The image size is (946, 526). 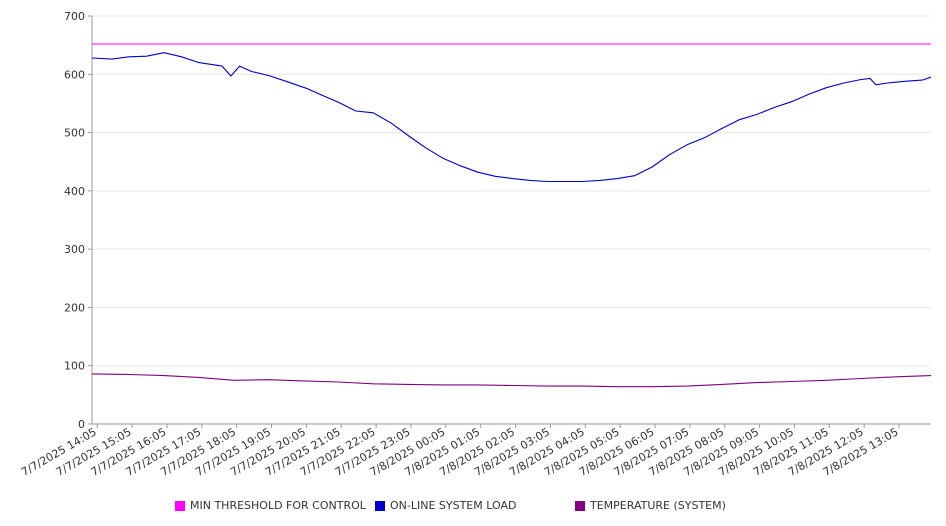 I want to click on y-tick-label: 300, so click(x=74, y=249).